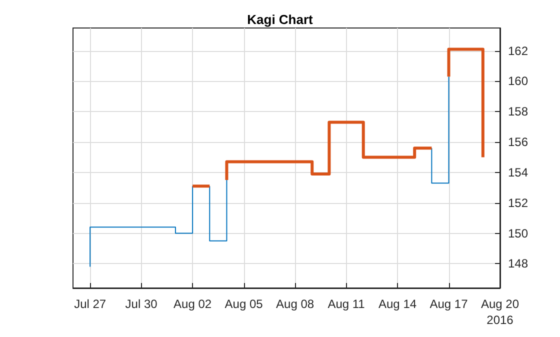 This screenshot has height=337, width=560. What do you see at coordinates (518, 51) in the screenshot?
I see `y-tick-label: 162` at bounding box center [518, 51].